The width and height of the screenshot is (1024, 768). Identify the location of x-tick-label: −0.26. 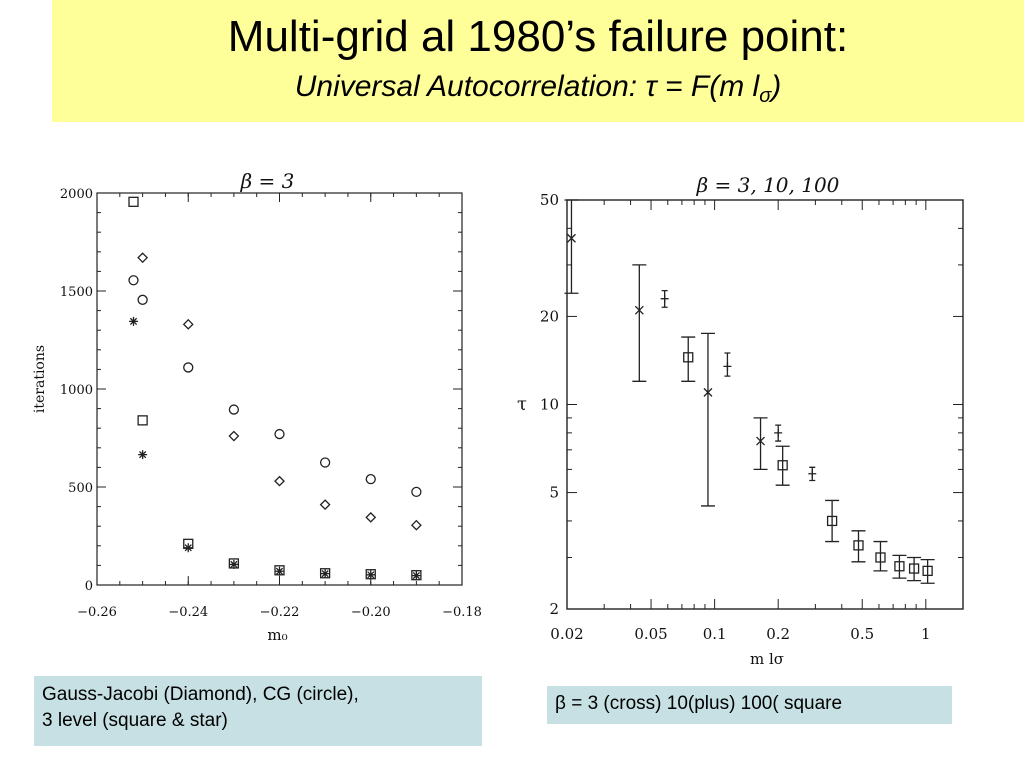
(97, 612).